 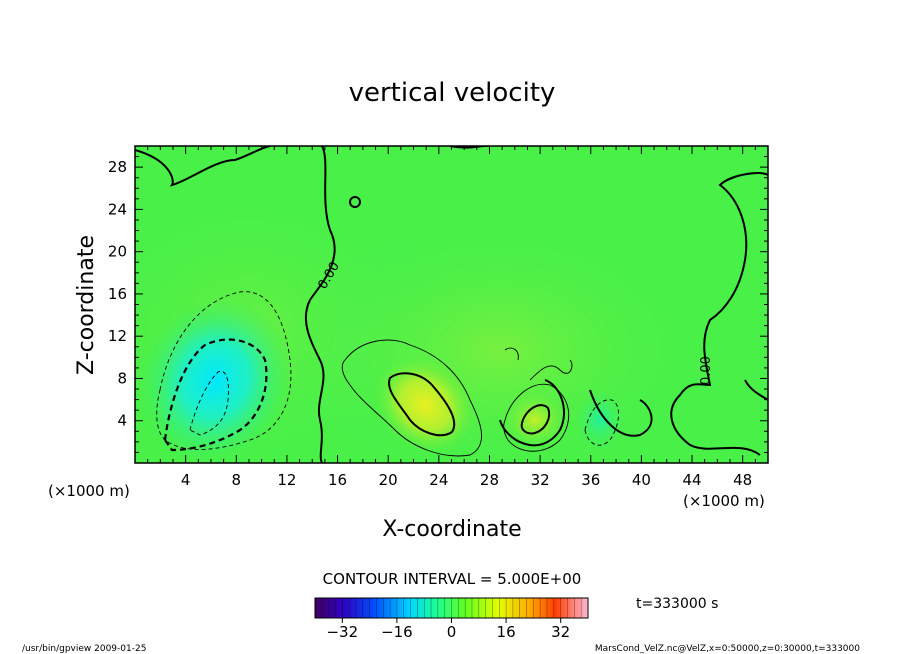 I want to click on x-tick-label: 40, so click(x=641, y=480).